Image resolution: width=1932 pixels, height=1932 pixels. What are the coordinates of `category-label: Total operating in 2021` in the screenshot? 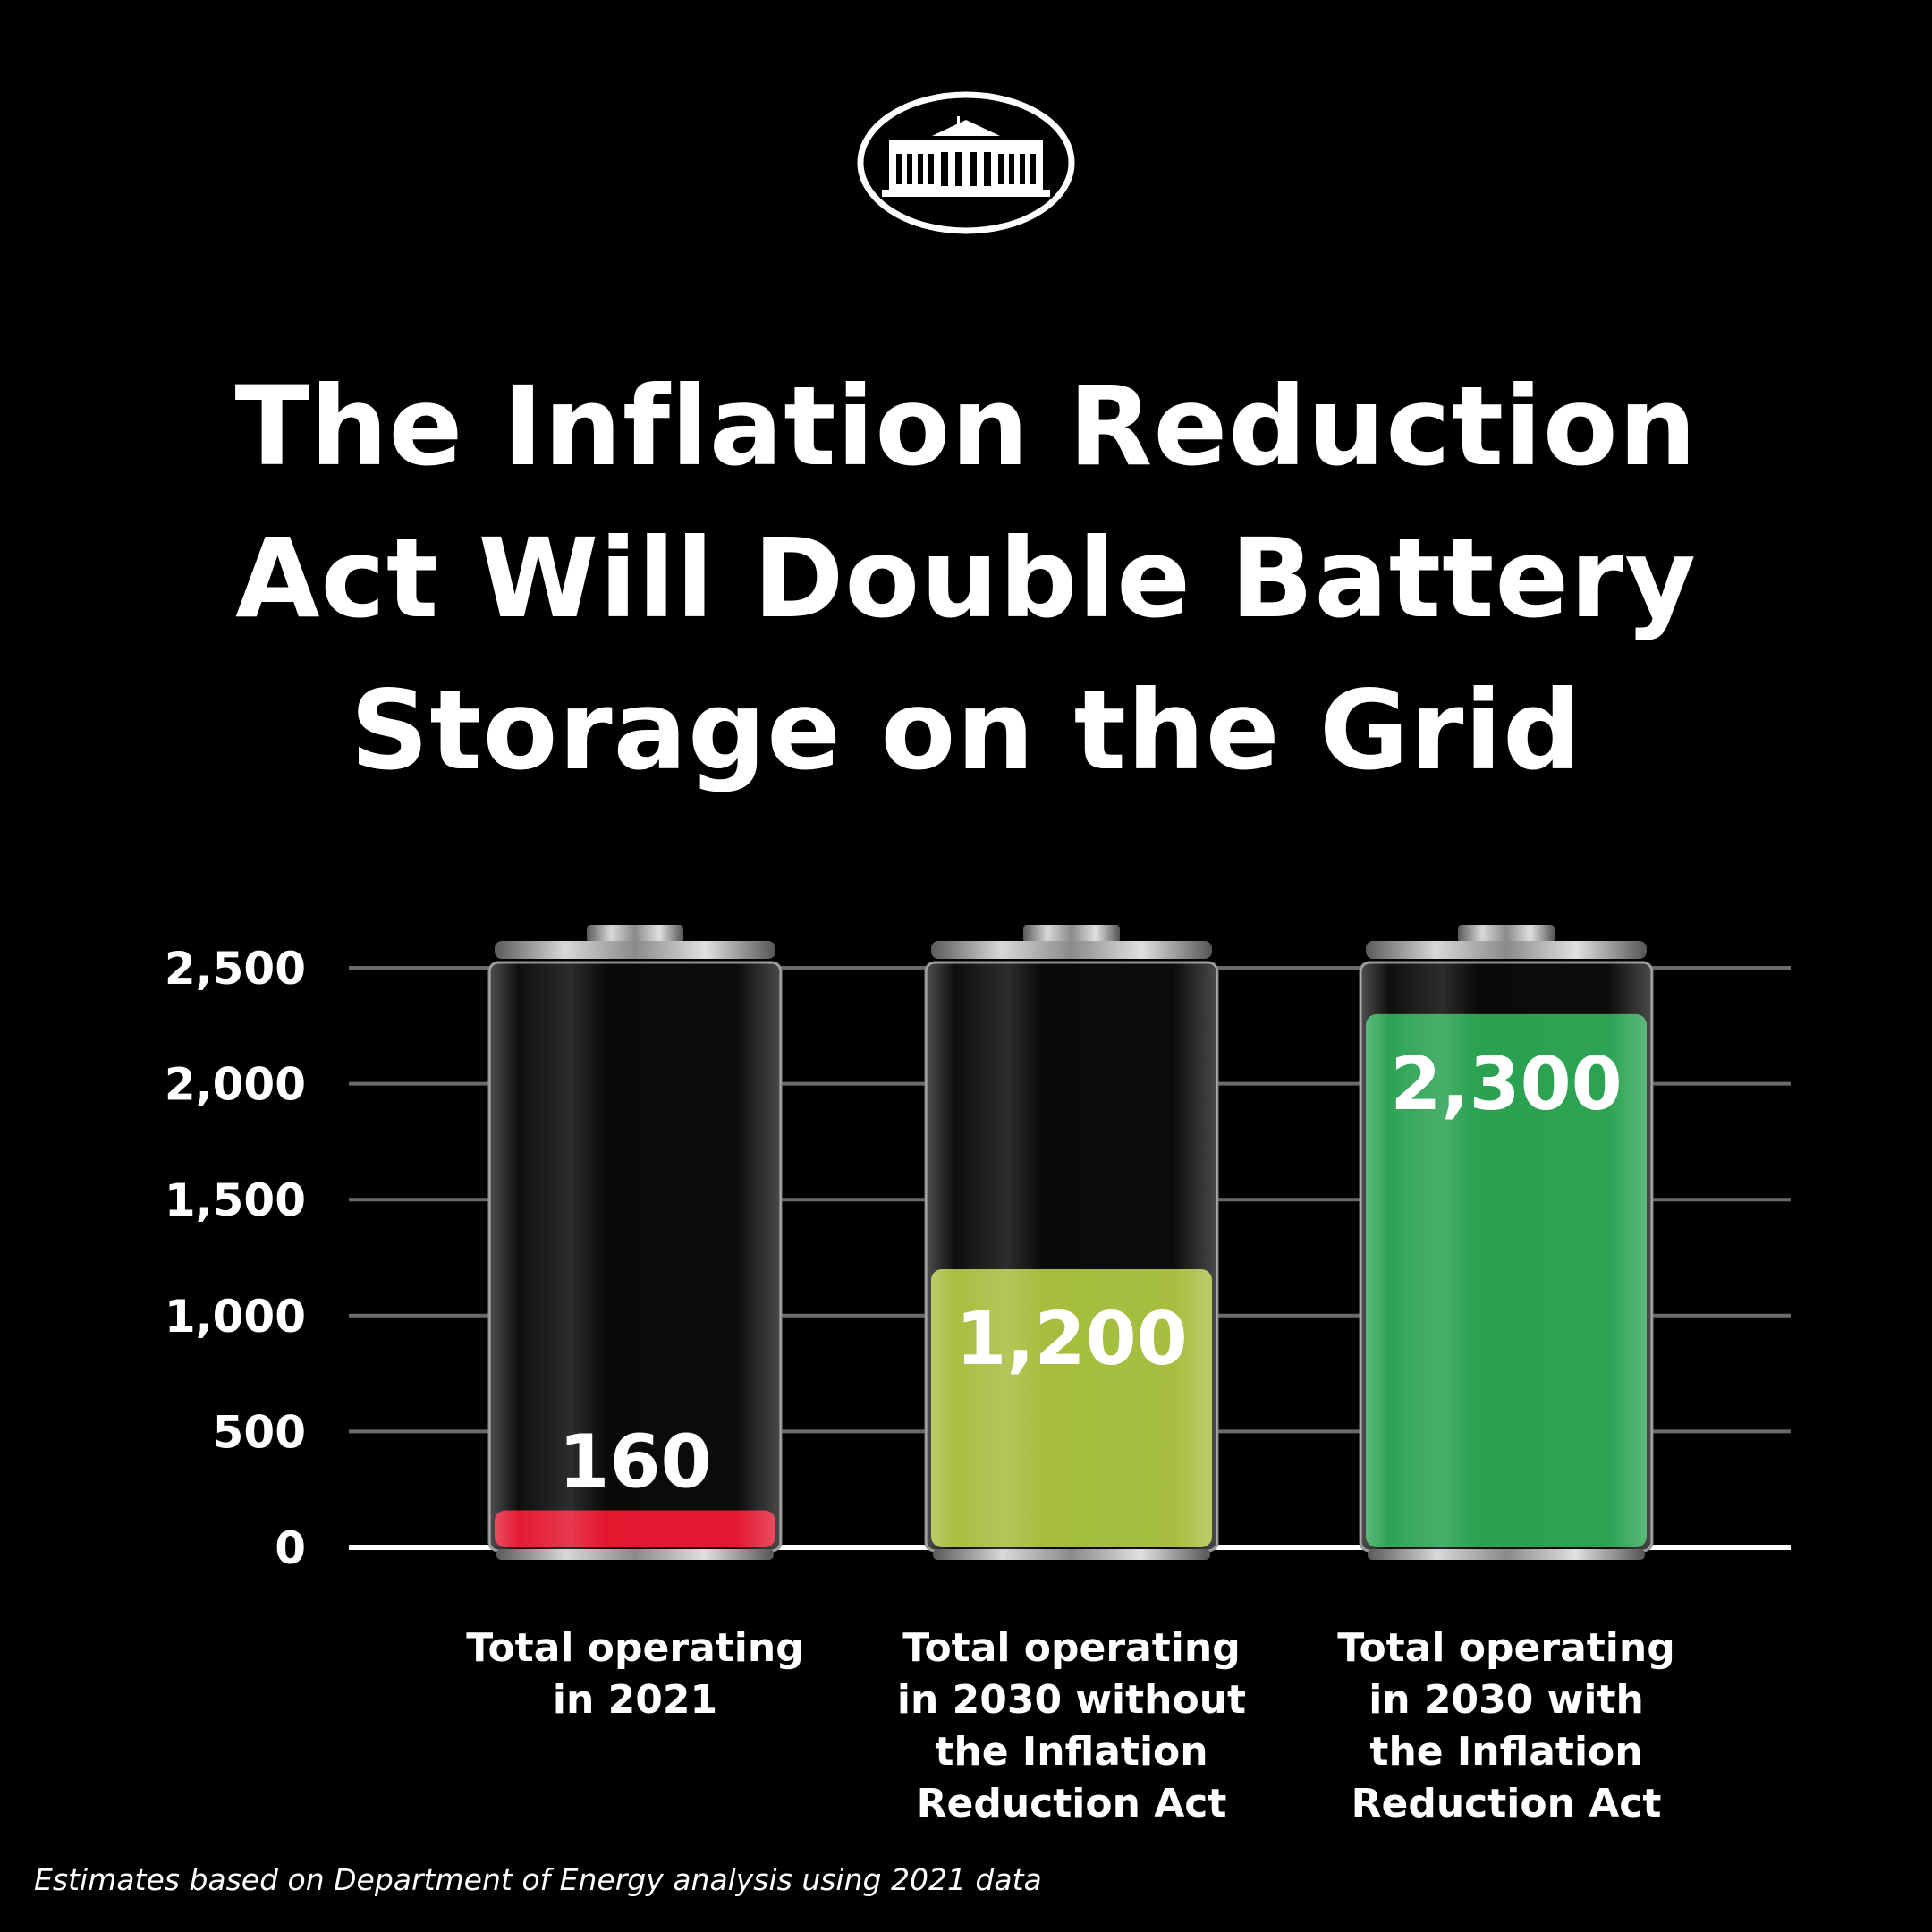 It's located at (634, 1674).